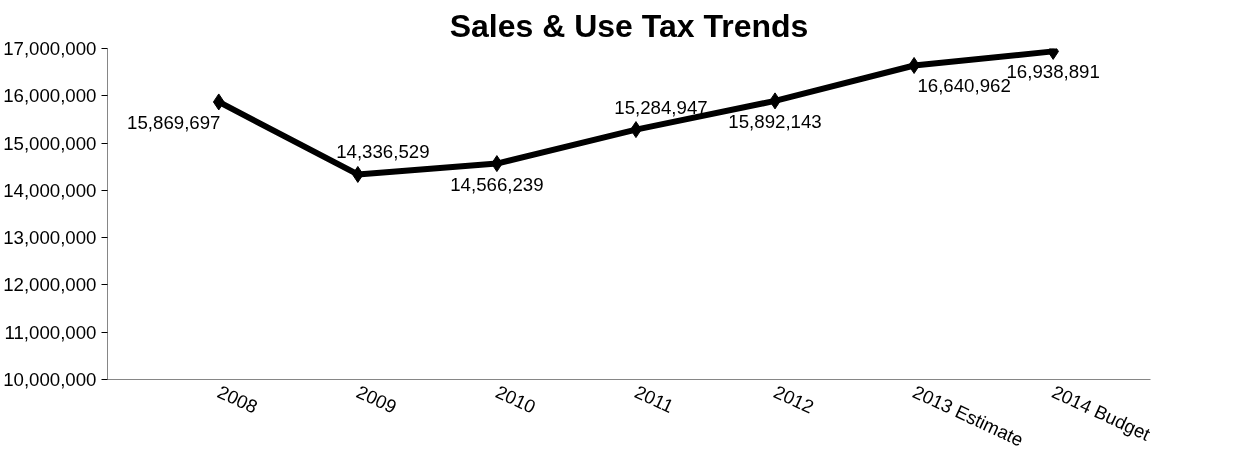 Image resolution: width=1237 pixels, height=469 pixels. Describe the element at coordinates (50, 379) in the screenshot. I see `y-tick-label: 10,000,000` at that location.